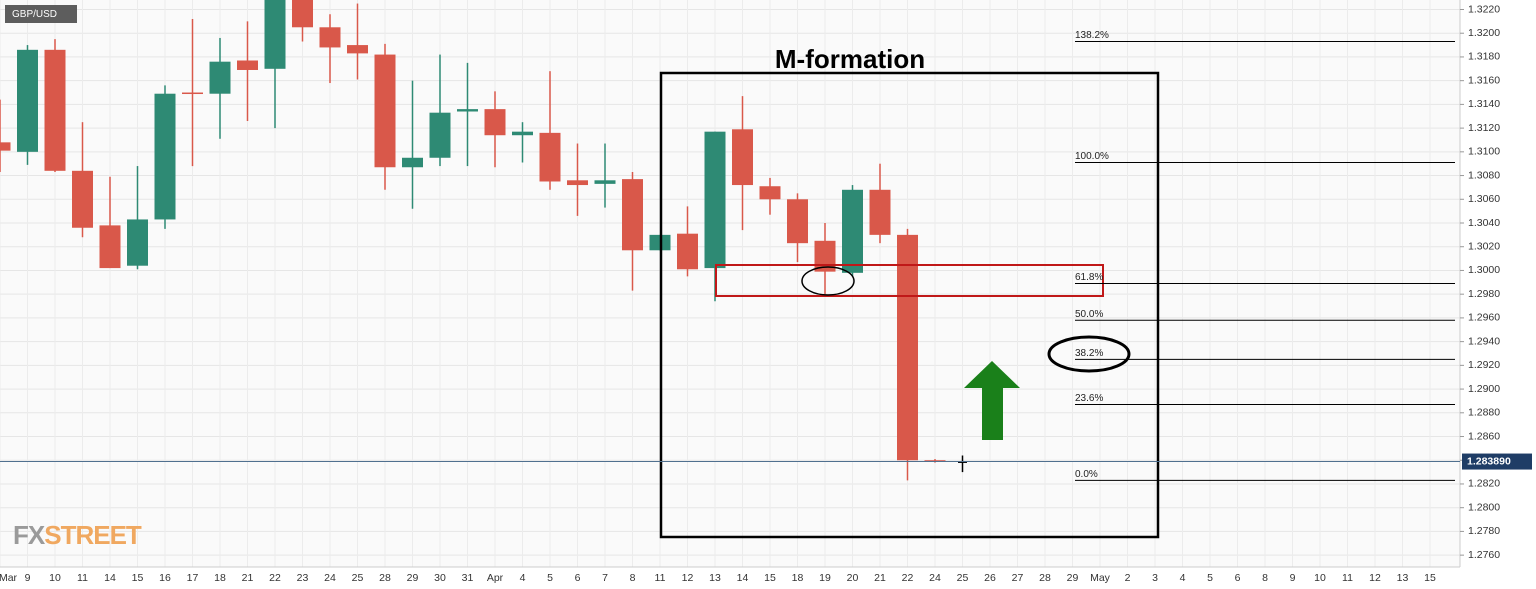 Image resolution: width=1536 pixels, height=589 pixels. I want to click on y-tick-label: 1.3000, so click(1484, 270).